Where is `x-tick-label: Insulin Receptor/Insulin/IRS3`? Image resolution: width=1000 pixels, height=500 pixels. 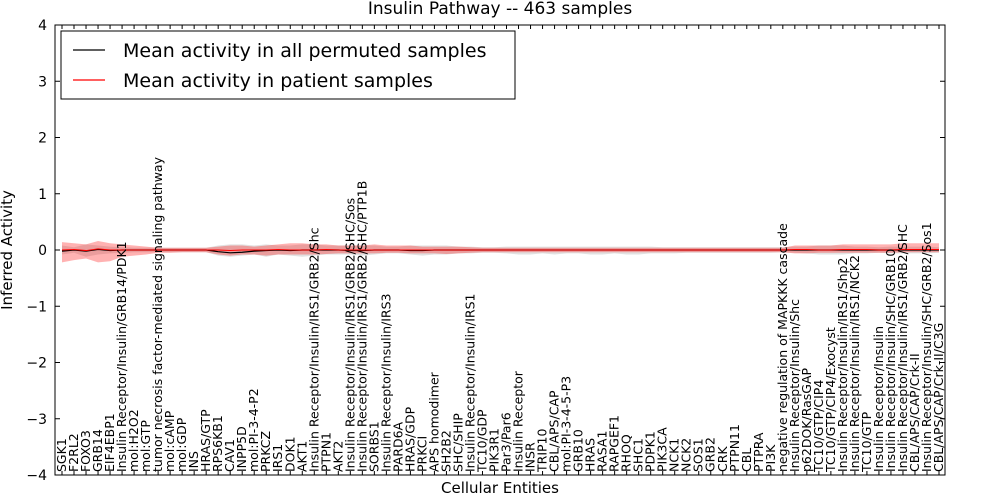 x-tick-label: Insulin Receptor/Insulin/IRS3 is located at coordinates (385, 383).